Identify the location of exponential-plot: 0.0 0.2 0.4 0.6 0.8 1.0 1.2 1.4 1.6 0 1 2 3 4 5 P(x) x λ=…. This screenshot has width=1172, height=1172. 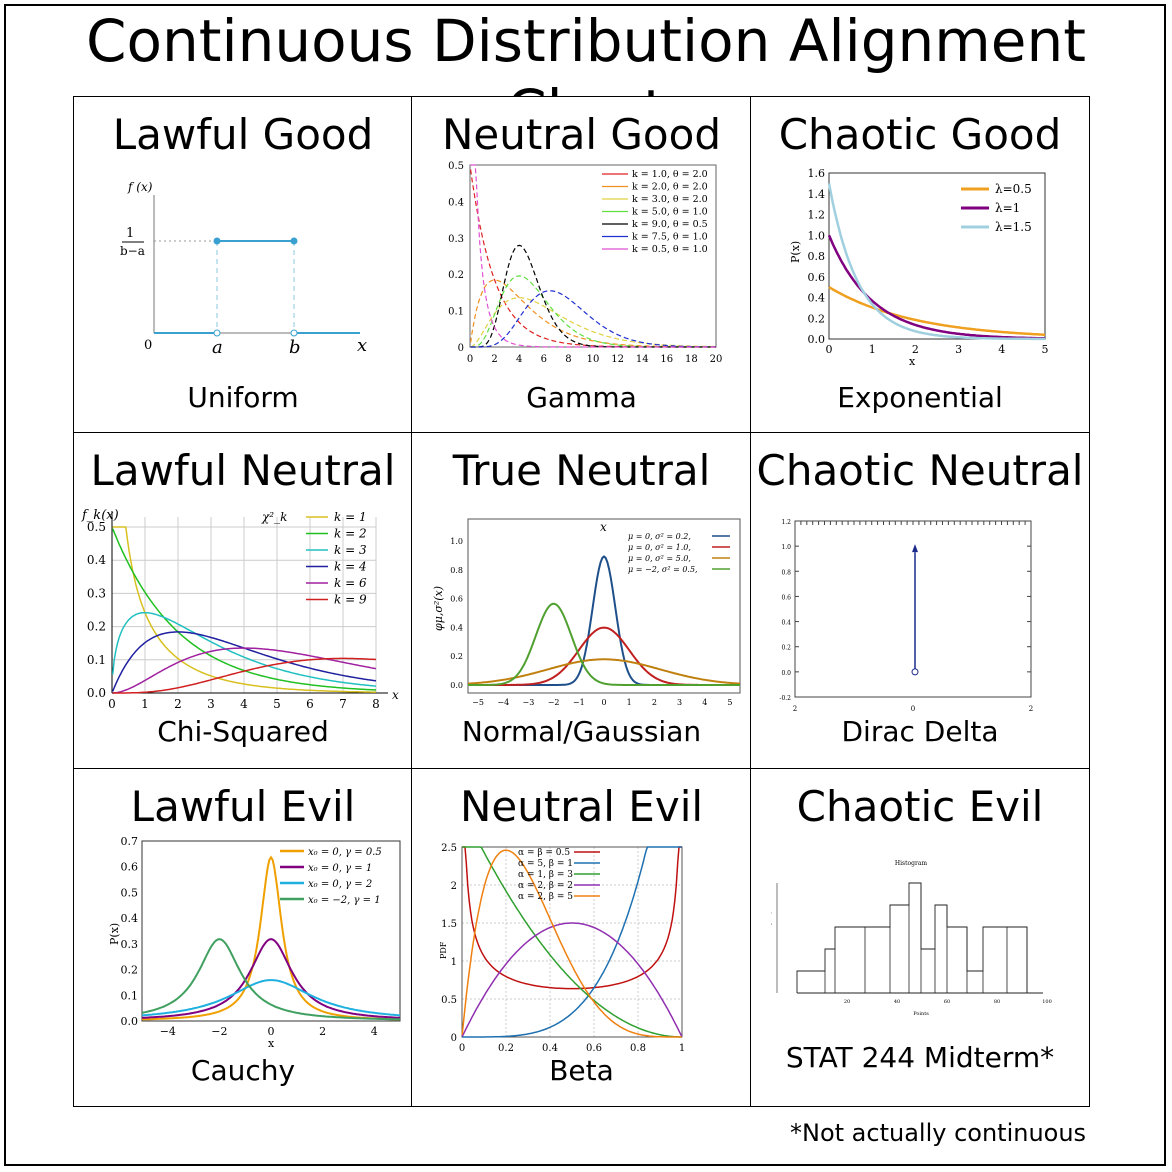
(919, 267).